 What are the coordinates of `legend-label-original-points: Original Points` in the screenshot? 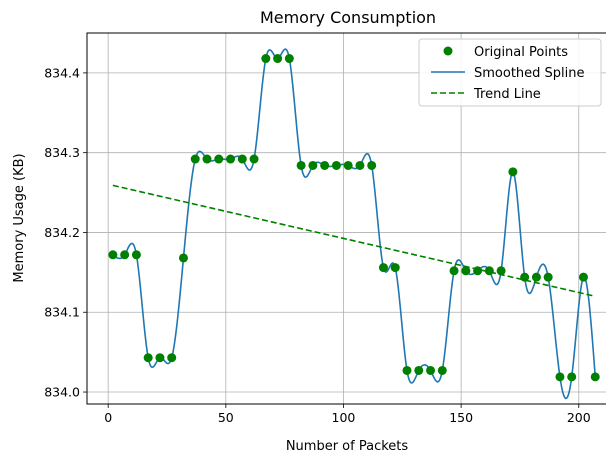 It's located at (521, 52).